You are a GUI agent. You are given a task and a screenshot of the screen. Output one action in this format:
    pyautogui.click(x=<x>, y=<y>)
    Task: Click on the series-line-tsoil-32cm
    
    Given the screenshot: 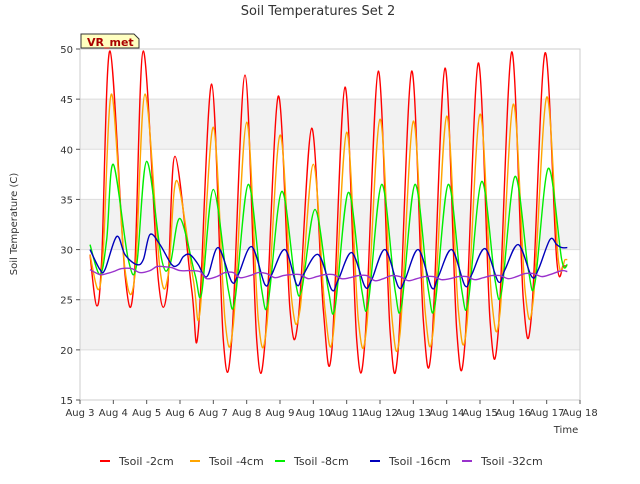 What is the action you would take?
    pyautogui.click(x=328, y=273)
    